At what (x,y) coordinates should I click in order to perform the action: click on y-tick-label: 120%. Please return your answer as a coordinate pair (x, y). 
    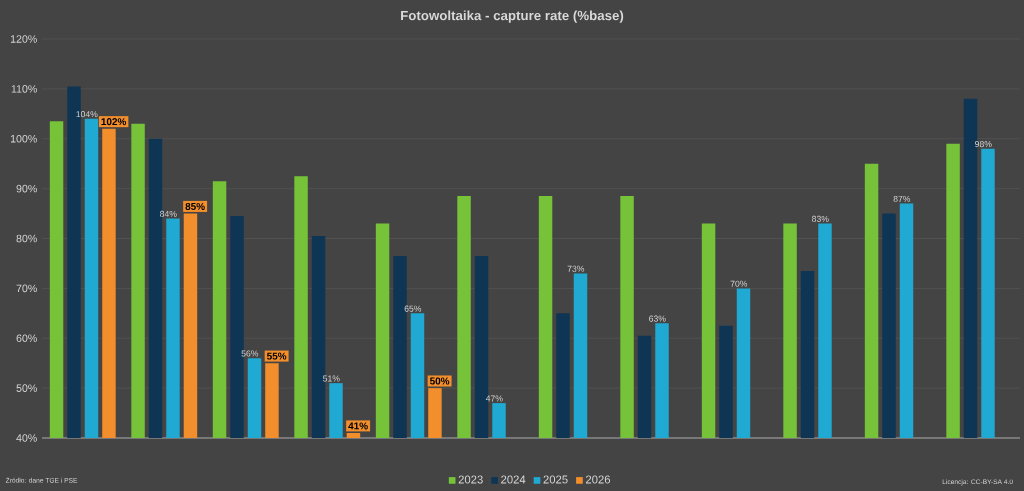
    Looking at the image, I should click on (23, 39).